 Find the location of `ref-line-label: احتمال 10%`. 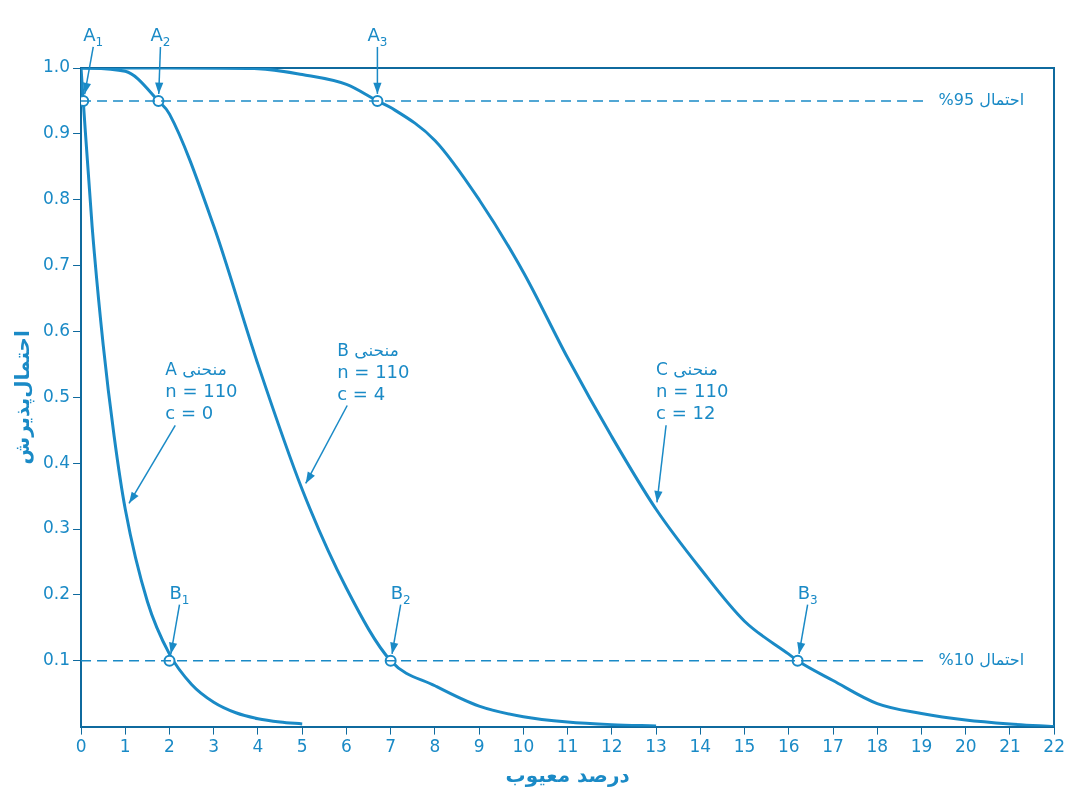

ref-line-label: احتمال 10% is located at coordinates (981, 659).